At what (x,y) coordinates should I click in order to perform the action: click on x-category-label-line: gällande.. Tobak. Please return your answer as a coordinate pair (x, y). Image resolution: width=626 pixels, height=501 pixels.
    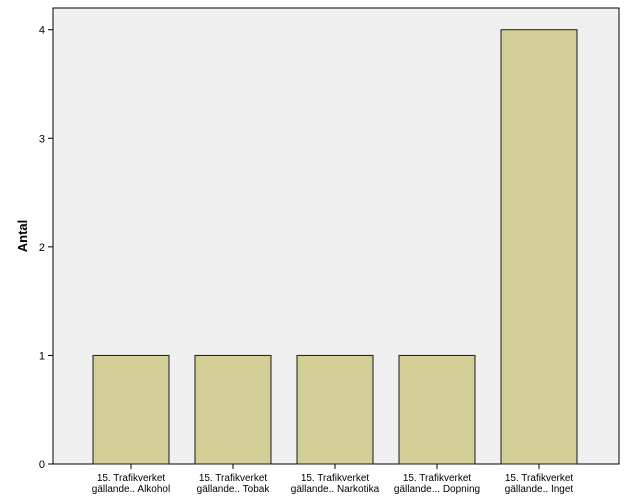
    Looking at the image, I should click on (234, 489).